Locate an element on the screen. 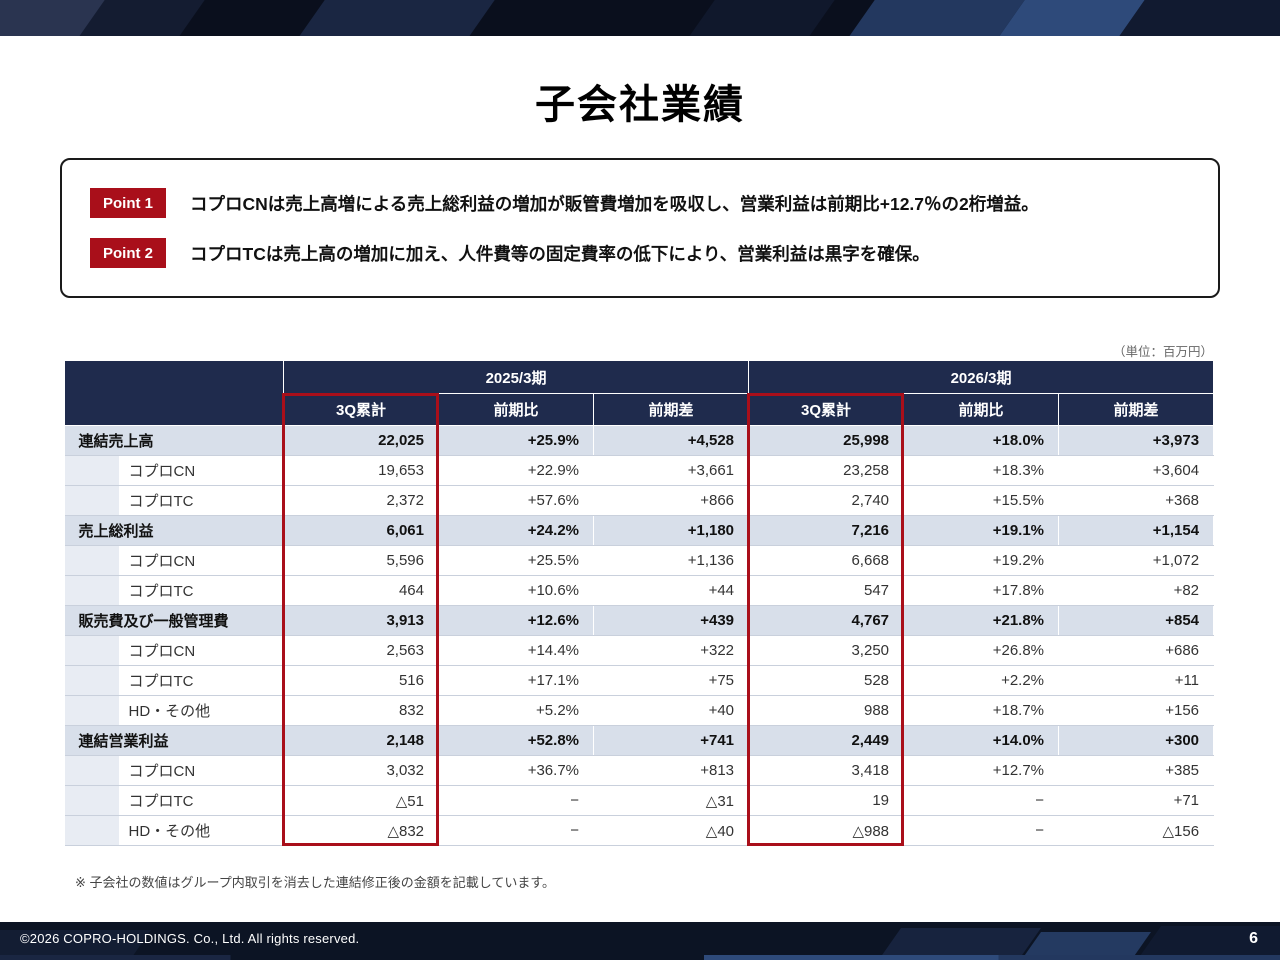  cell-value: 832 is located at coordinates (361, 710).